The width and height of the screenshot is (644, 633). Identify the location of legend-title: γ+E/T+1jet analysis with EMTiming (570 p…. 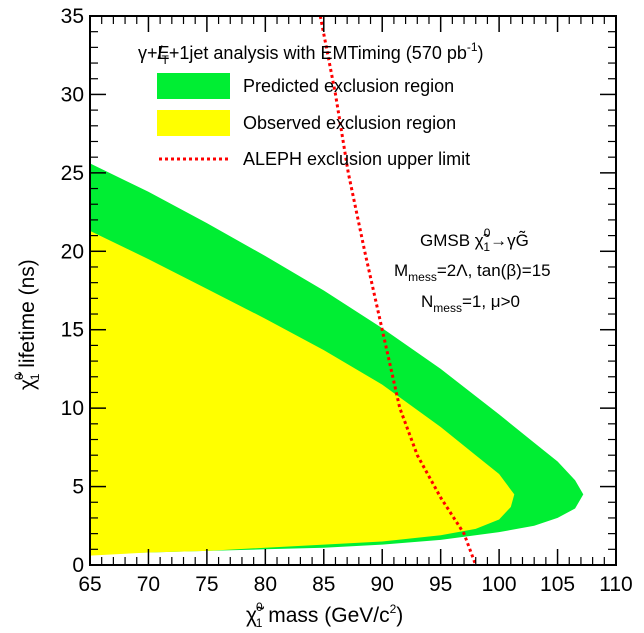
(311, 53).